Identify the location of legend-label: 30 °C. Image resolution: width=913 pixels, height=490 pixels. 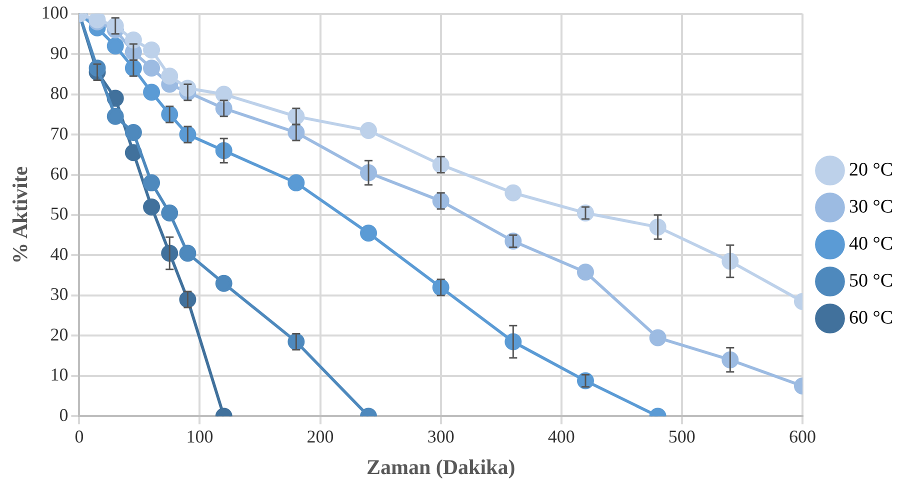
(871, 207).